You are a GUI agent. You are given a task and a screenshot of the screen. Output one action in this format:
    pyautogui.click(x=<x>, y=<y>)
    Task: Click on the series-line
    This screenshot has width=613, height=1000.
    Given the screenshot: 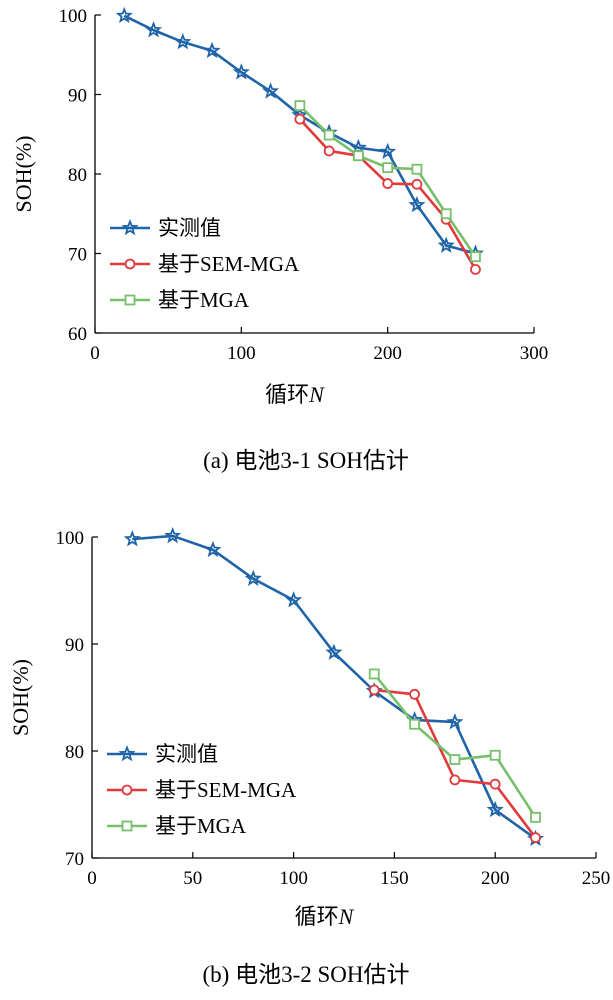 What is the action you would take?
    pyautogui.click(x=455, y=746)
    